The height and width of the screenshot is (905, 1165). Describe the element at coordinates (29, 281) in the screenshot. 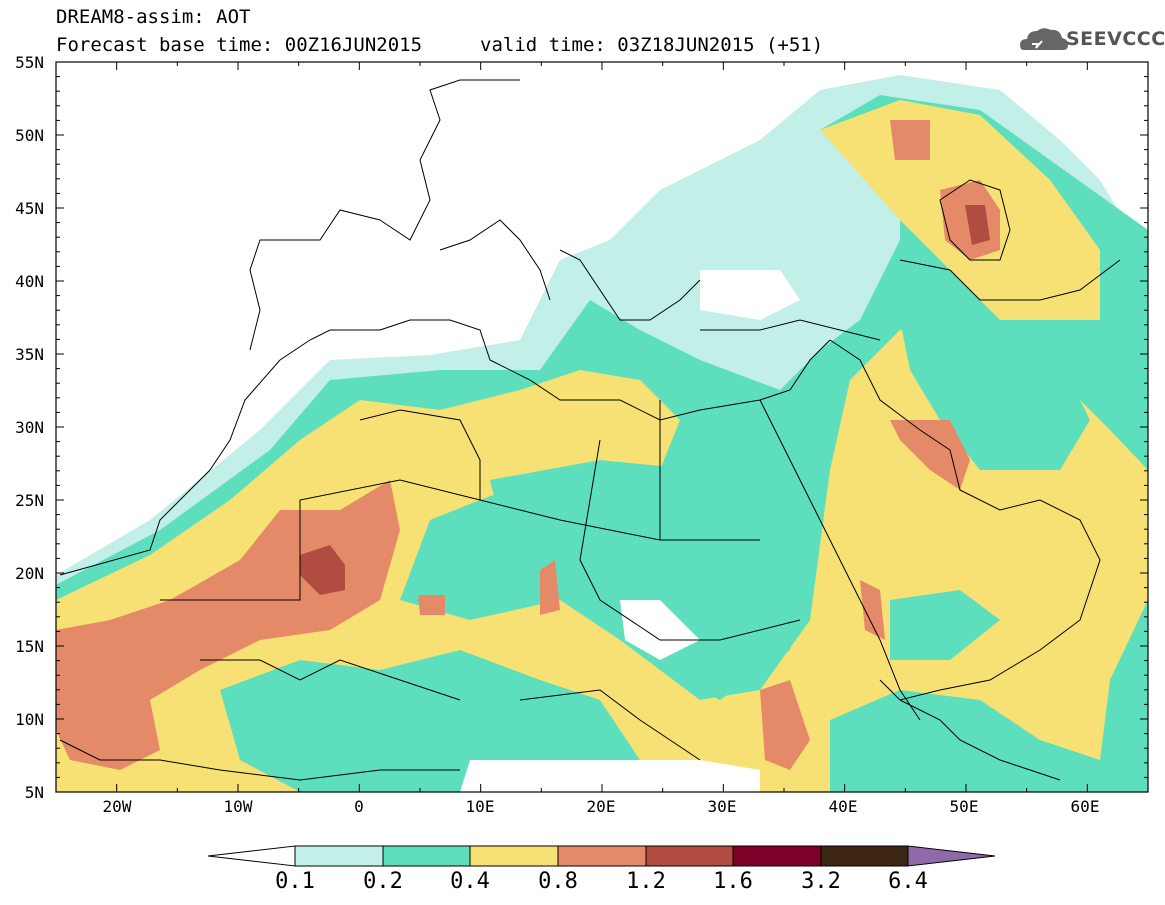

I see `lat-label: 40N` at that location.